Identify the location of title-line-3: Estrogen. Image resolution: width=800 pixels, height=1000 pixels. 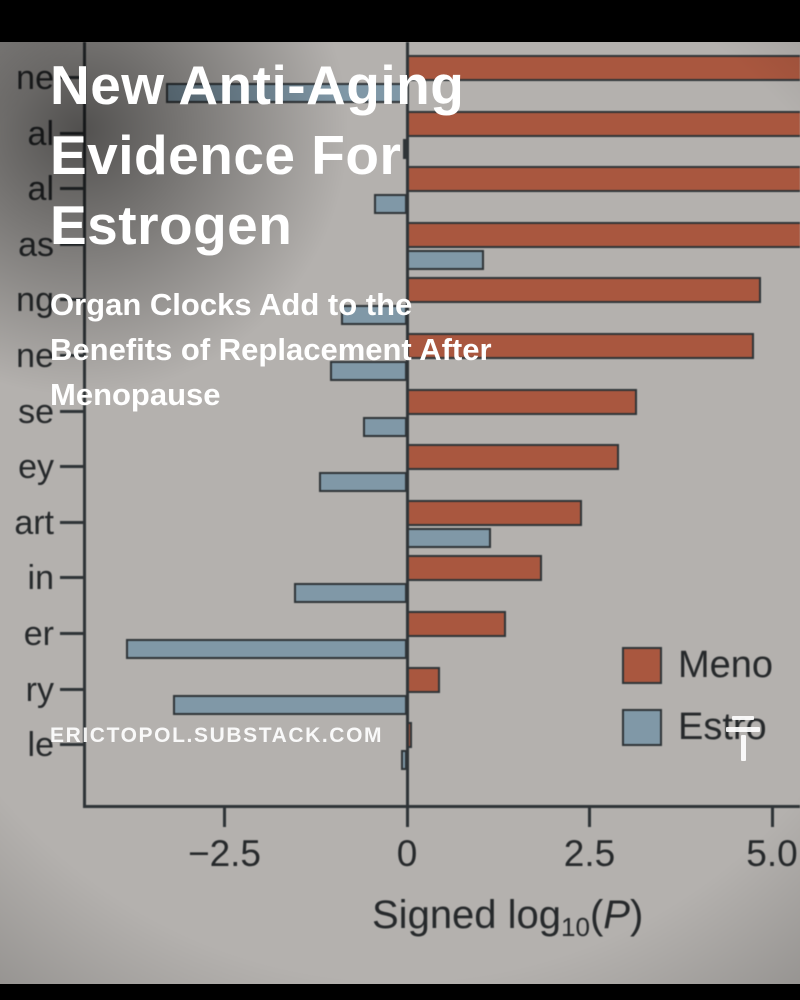
(171, 225).